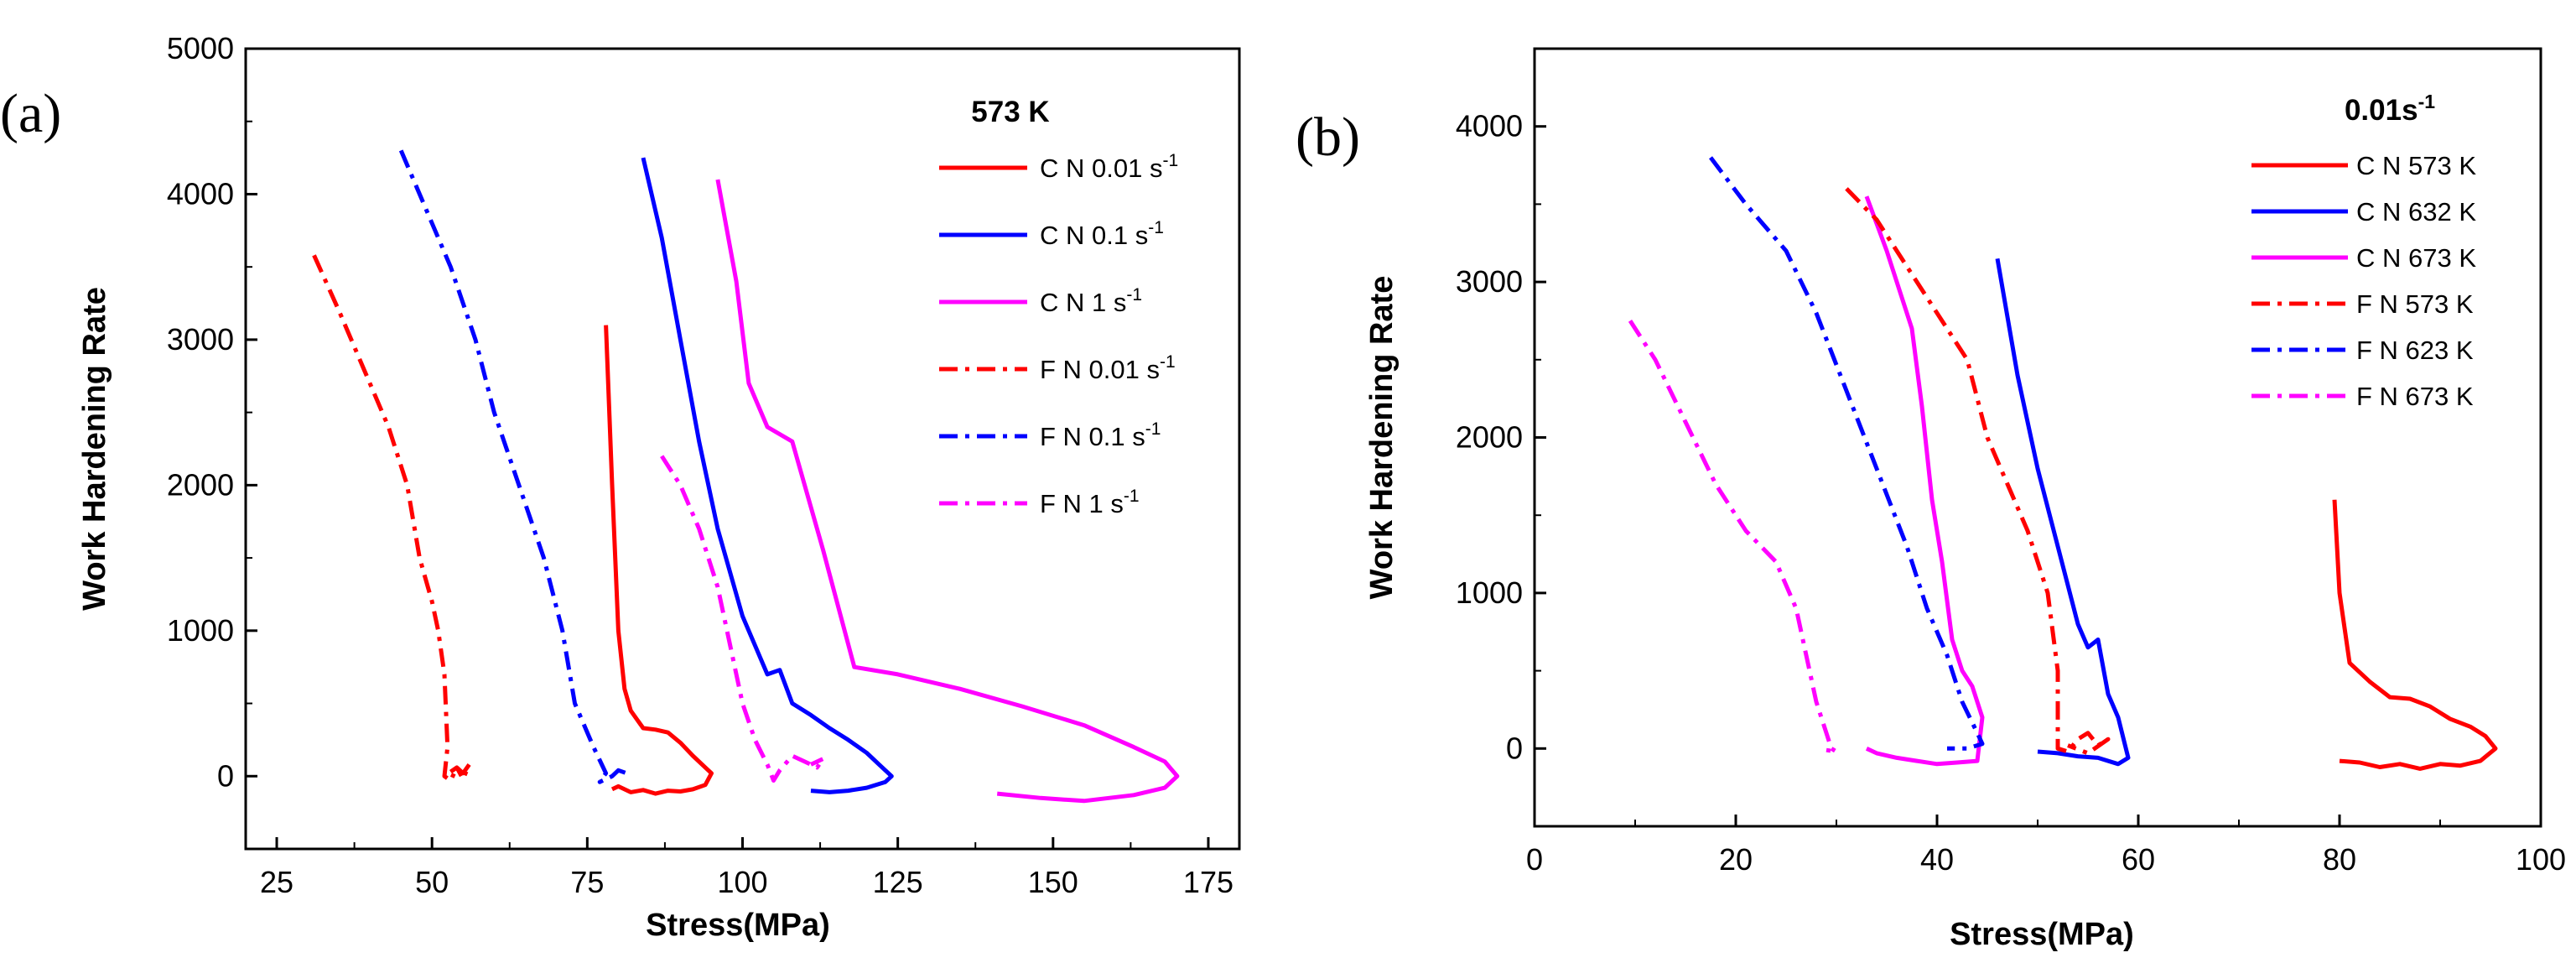 The image size is (2576, 963). Describe the element at coordinates (225, 775) in the screenshot. I see `panel-a-y-tick-label: 0` at that location.